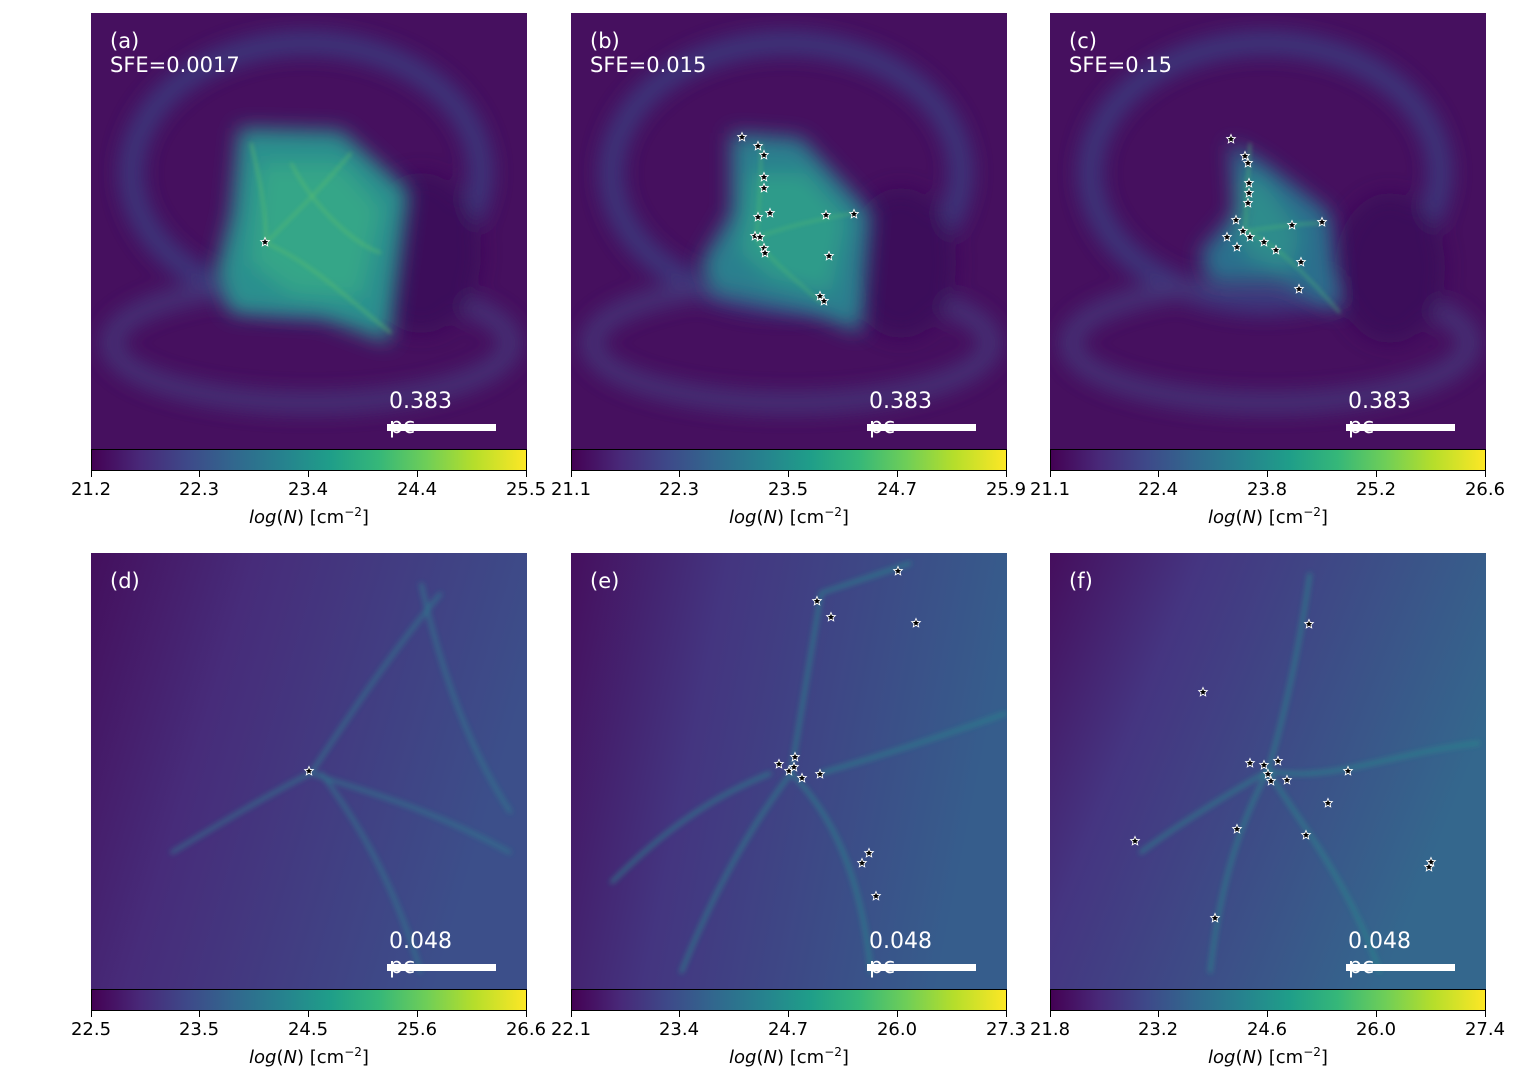 The width and height of the screenshot is (1518, 1081). Describe the element at coordinates (1158, 1029) in the screenshot. I see `colorbar-tick-label: 23.2` at that location.